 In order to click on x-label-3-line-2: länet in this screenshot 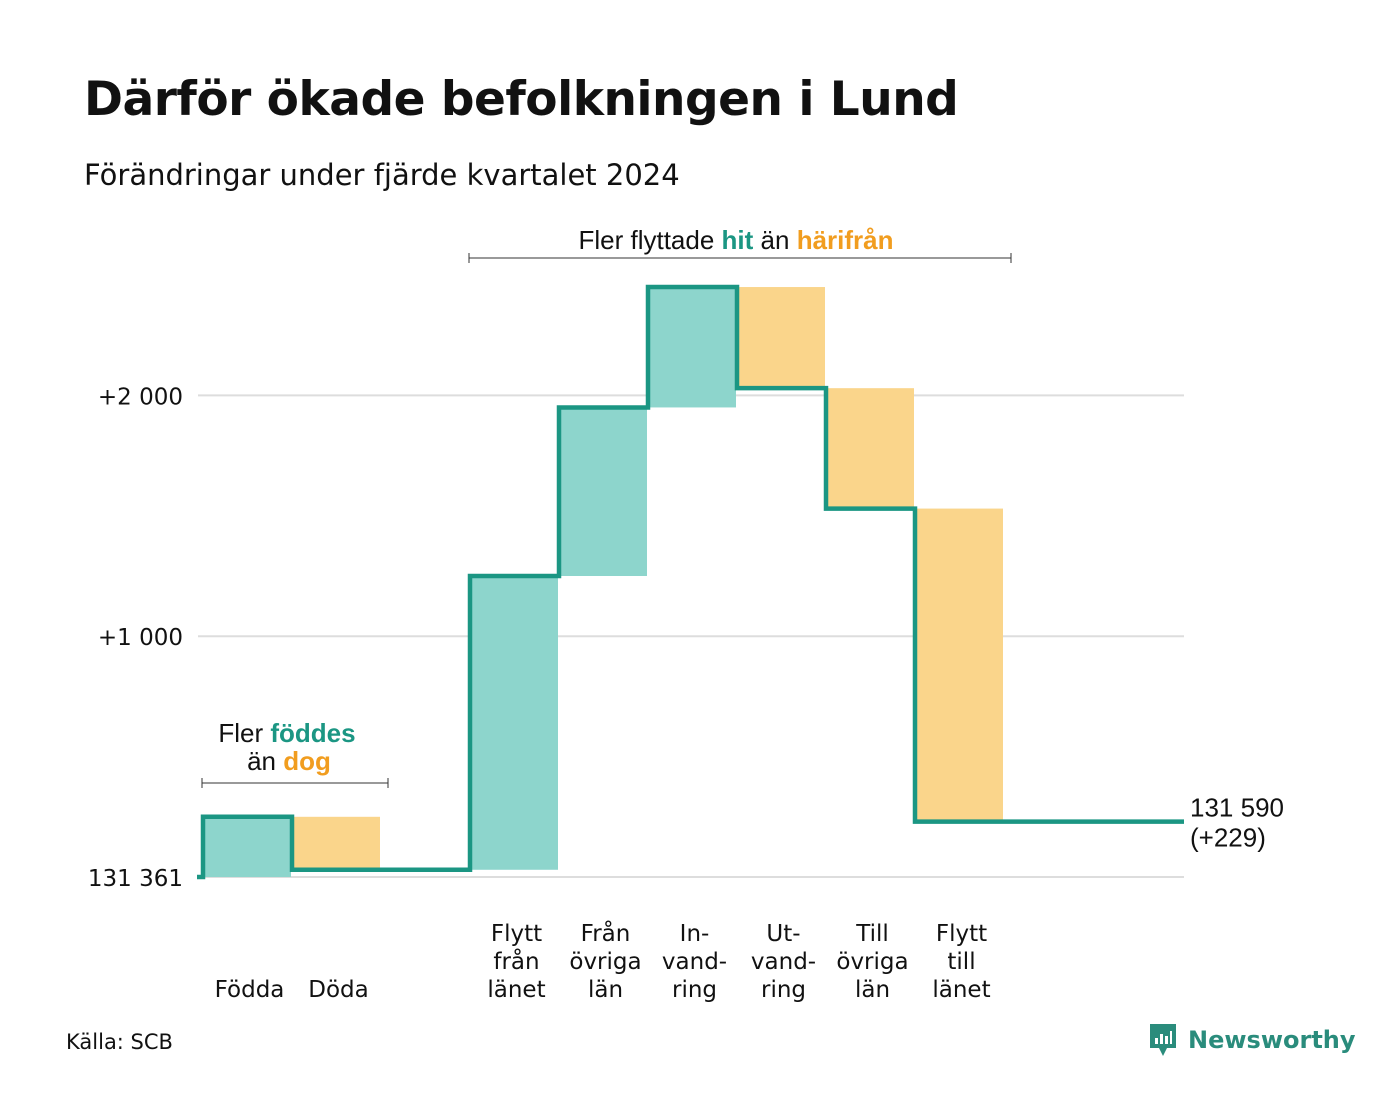, I will do `click(516, 990)`.